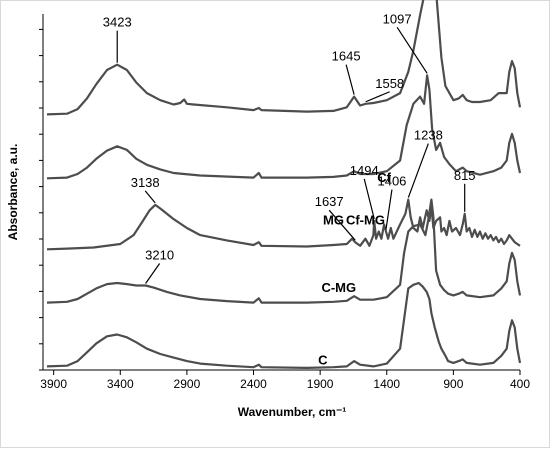 The width and height of the screenshot is (550, 453). Describe the element at coordinates (329, 201) in the screenshot. I see `peak-label-1637: 1637` at that location.